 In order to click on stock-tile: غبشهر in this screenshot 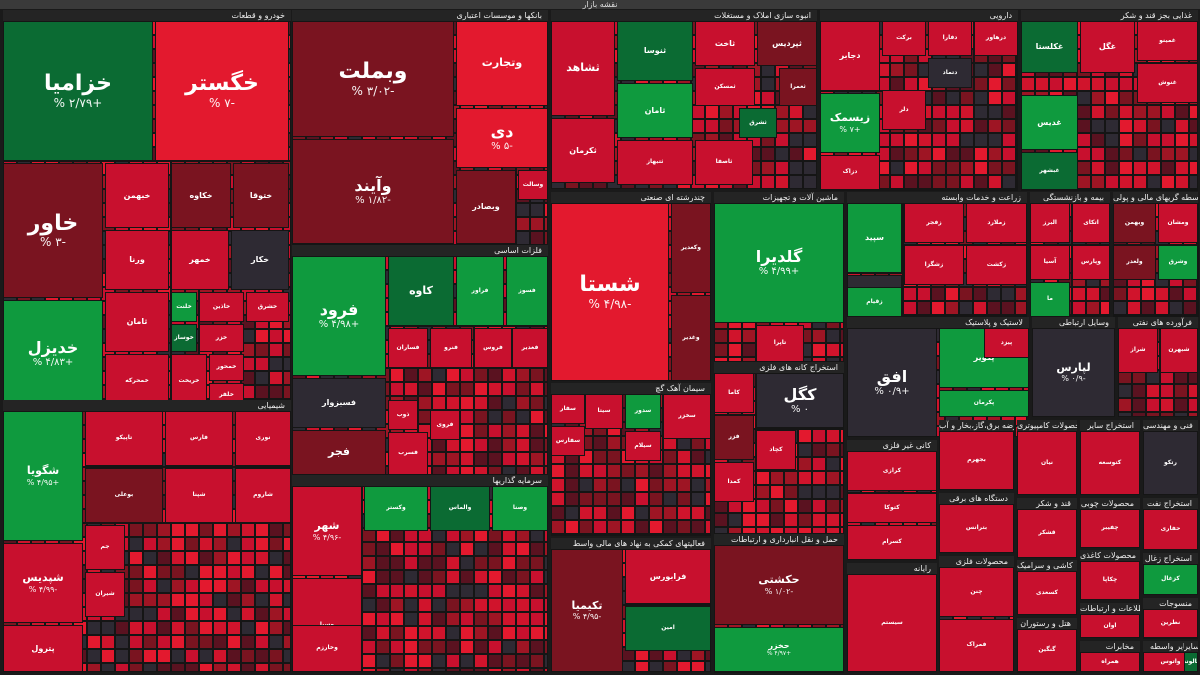, I will do `click(1049, 171)`.